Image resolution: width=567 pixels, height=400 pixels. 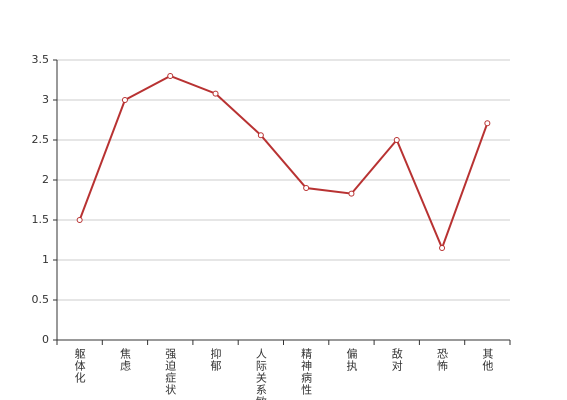 What do you see at coordinates (396, 359) in the screenshot?
I see `x-tick-label: 敌对` at bounding box center [396, 359].